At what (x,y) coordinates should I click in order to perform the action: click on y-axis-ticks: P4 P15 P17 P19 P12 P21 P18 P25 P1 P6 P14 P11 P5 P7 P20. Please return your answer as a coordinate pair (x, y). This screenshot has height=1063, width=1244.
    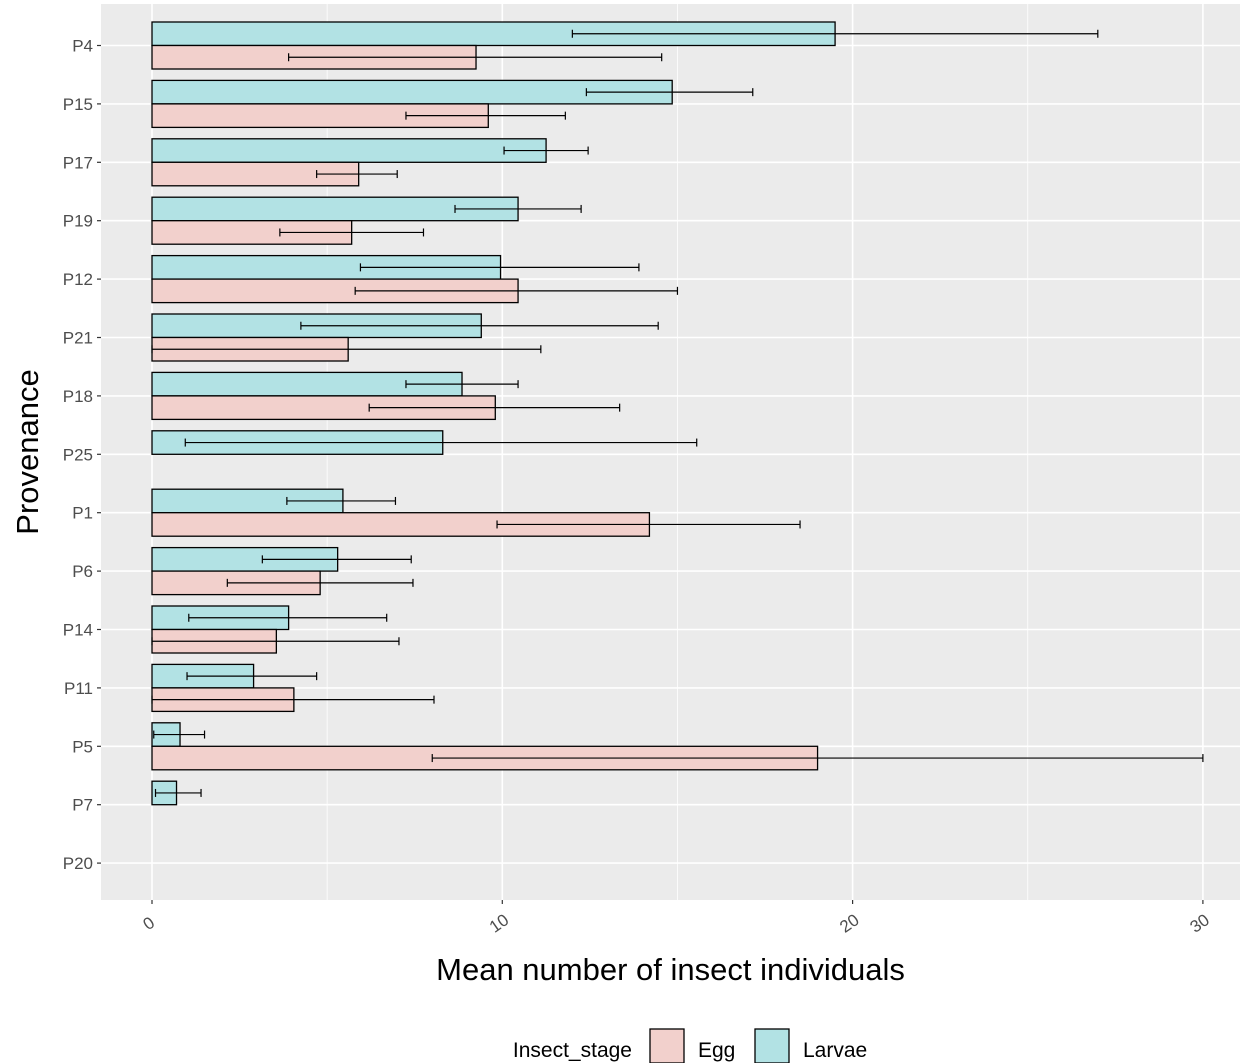
    Looking at the image, I should click on (82, 455).